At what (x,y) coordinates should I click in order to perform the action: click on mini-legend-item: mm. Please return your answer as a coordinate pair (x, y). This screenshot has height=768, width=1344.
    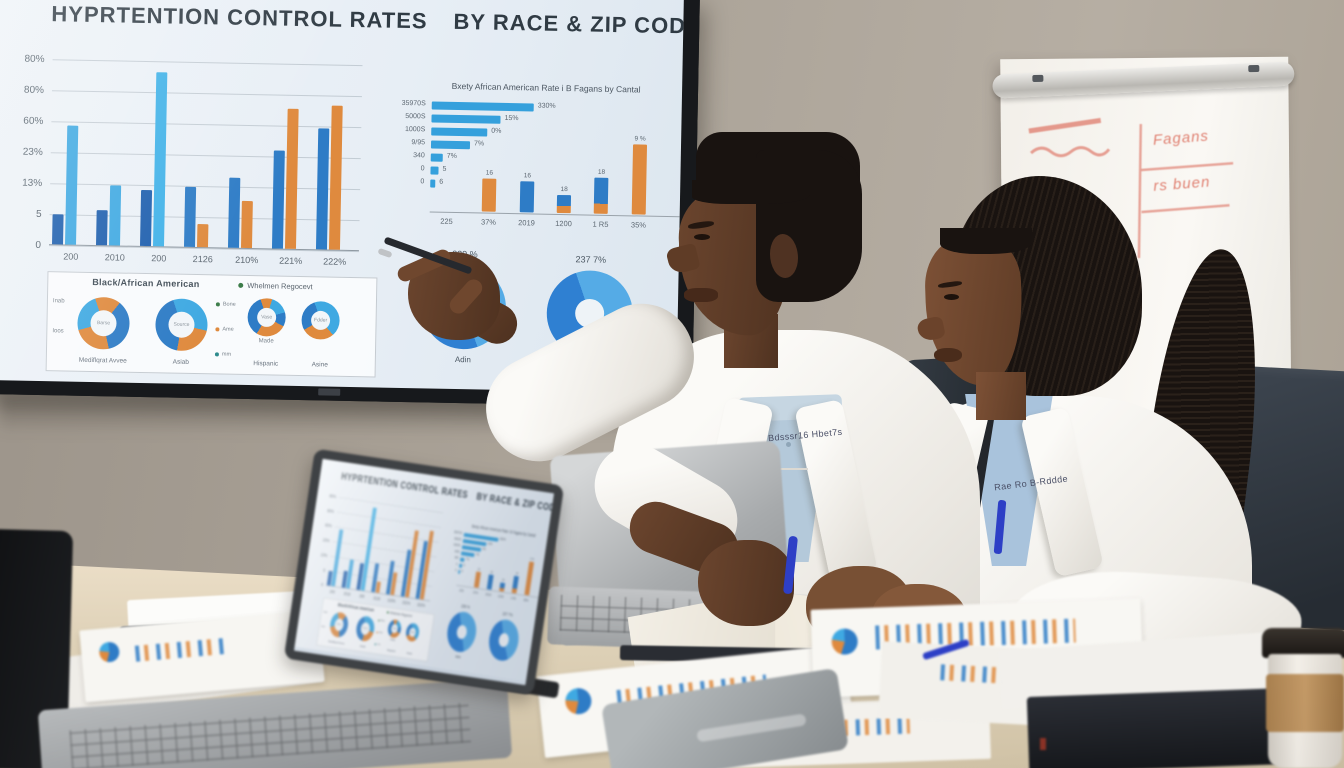
    Looking at the image, I should click on (223, 354).